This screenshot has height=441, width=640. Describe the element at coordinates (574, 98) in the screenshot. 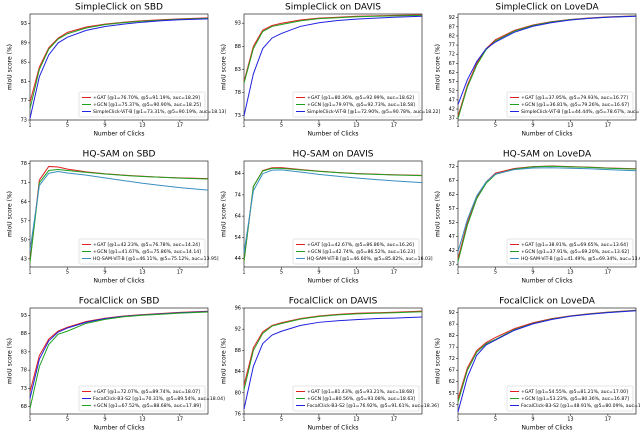

I see `legend-entry: +GAT [@1=37.95%, @5=79.93%, auc=16.77]` at that location.